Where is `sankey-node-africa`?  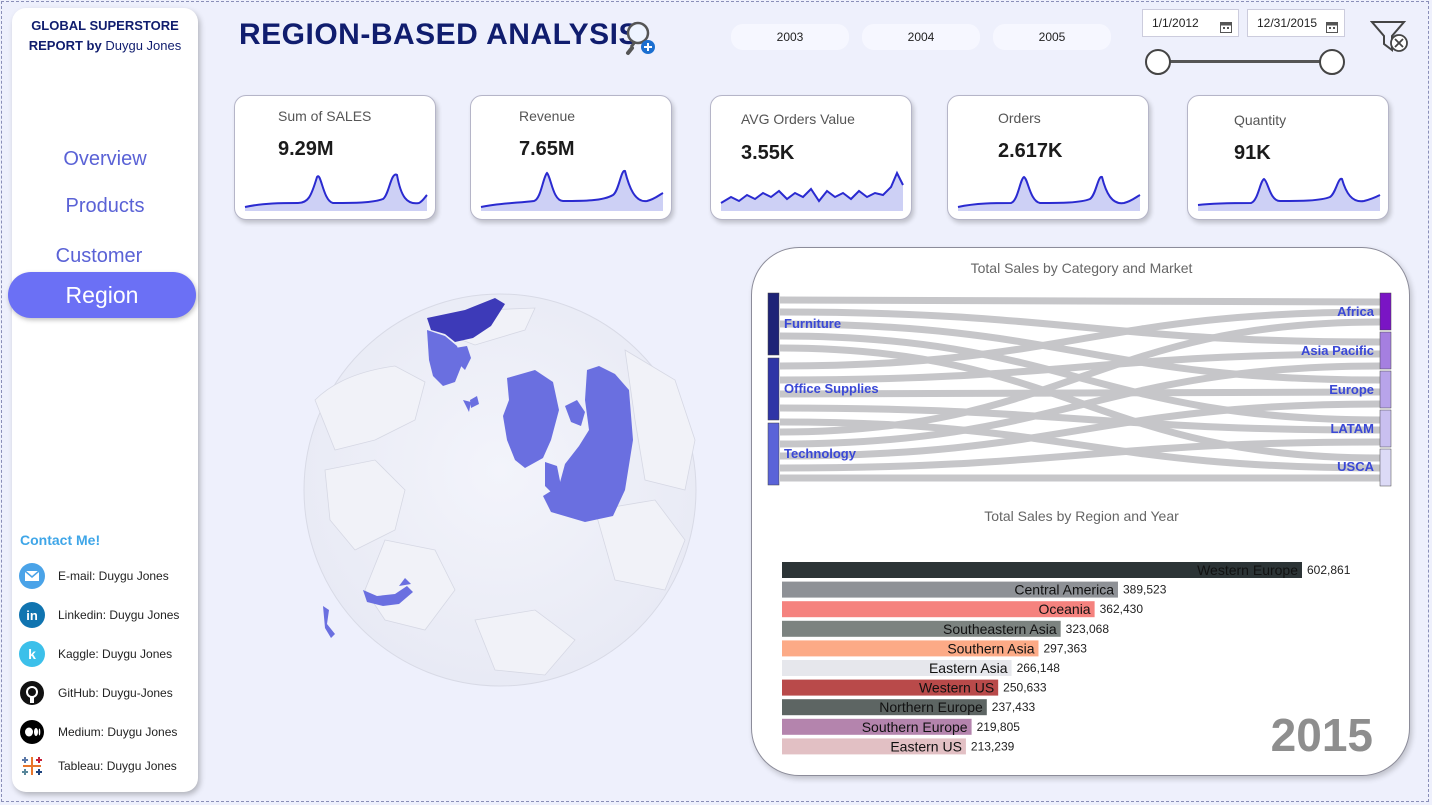
sankey-node-africa is located at coordinates (1385, 311).